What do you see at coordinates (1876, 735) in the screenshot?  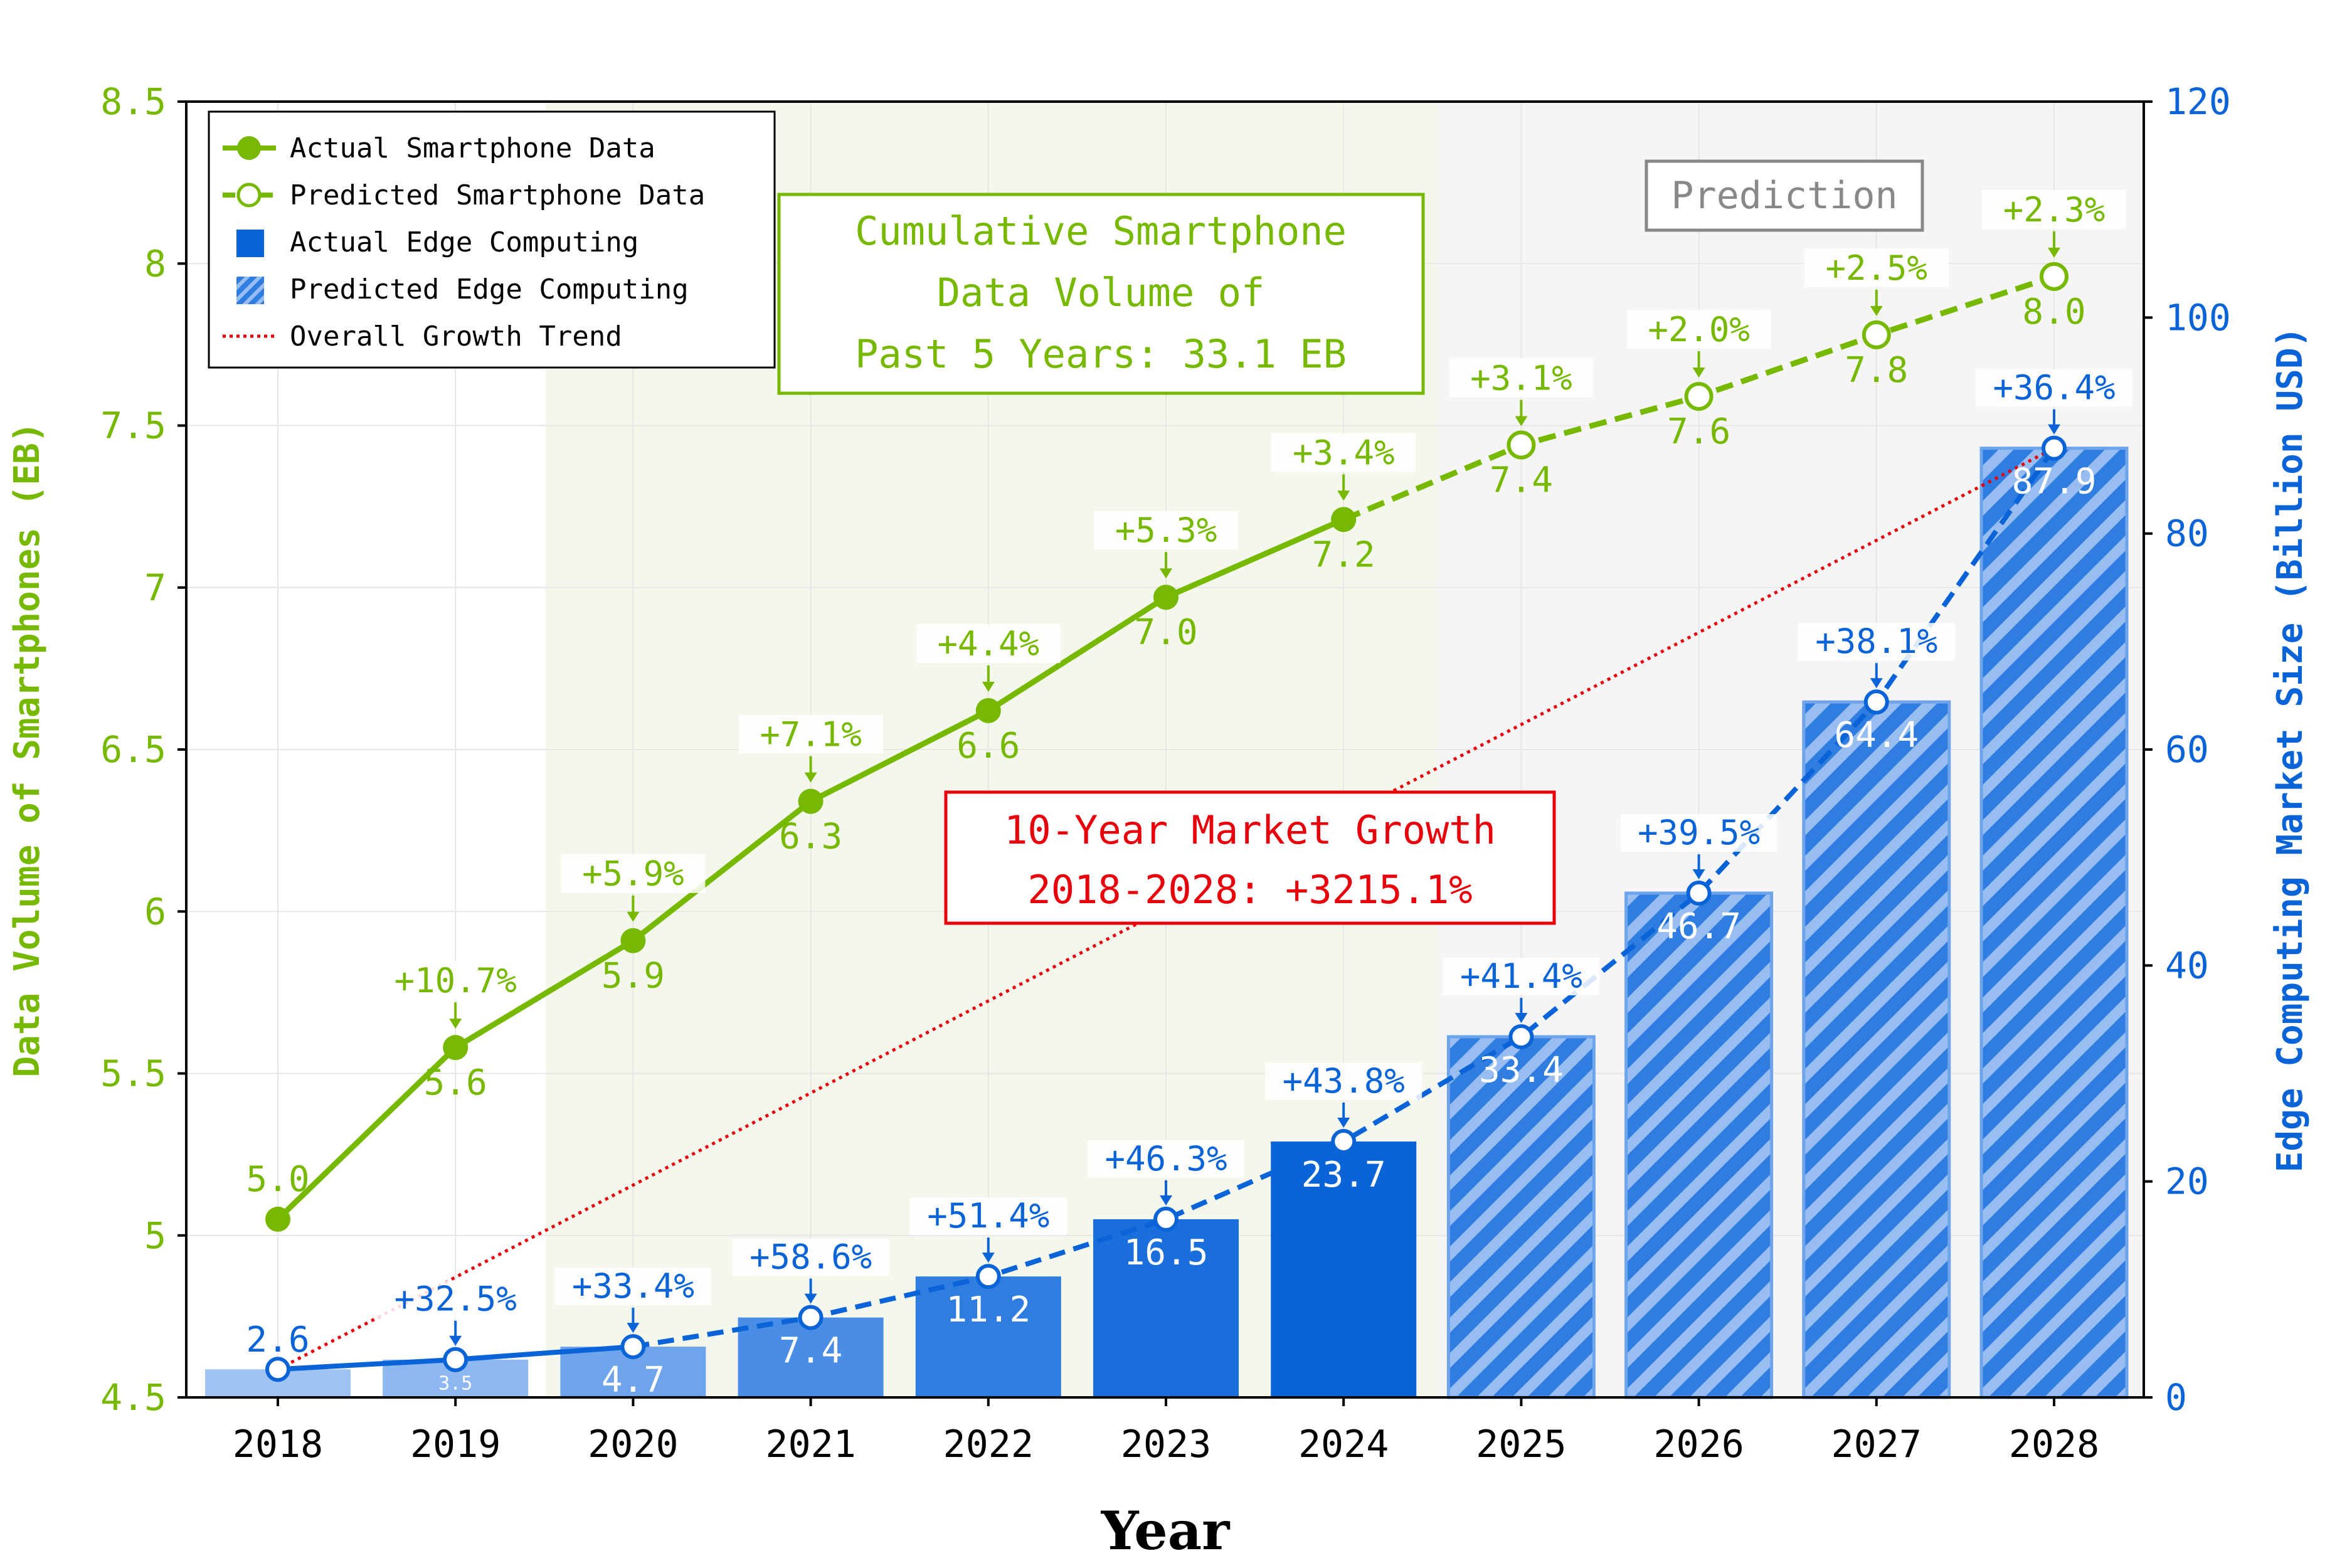 I see `edge-value-label: 64.4` at bounding box center [1876, 735].